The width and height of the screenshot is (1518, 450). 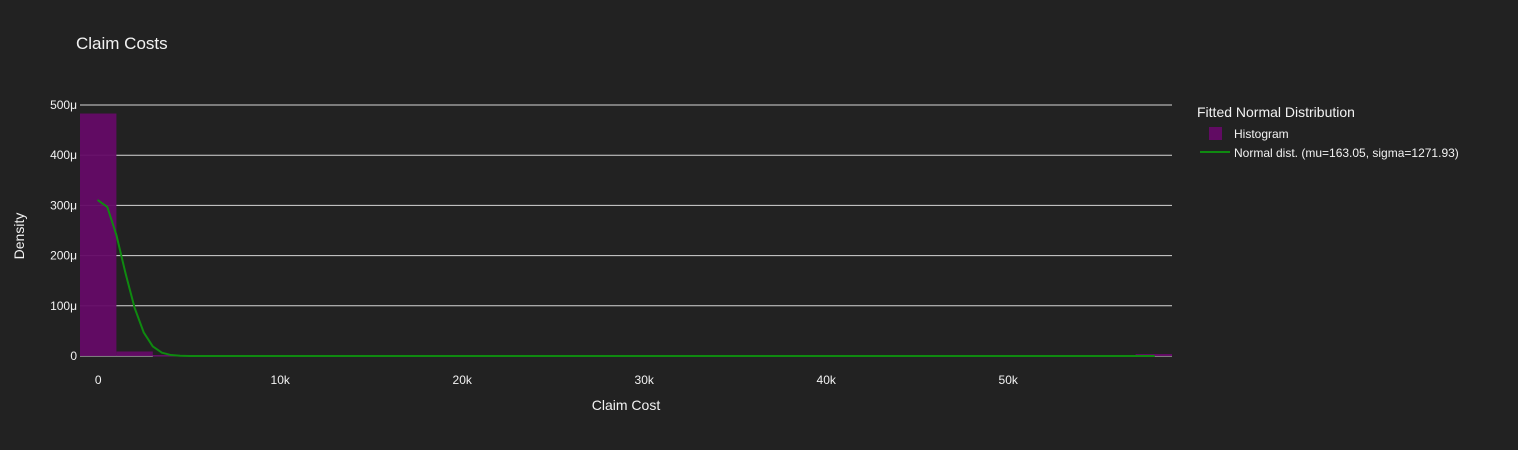 I want to click on y-tick-label: 0, so click(x=73, y=356).